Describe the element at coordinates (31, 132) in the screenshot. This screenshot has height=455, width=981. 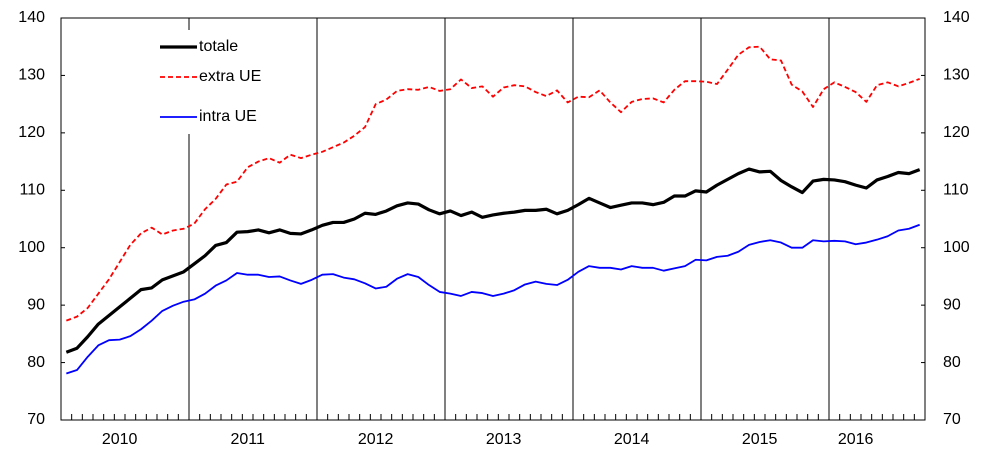
I see `y-tick-label: 120` at that location.